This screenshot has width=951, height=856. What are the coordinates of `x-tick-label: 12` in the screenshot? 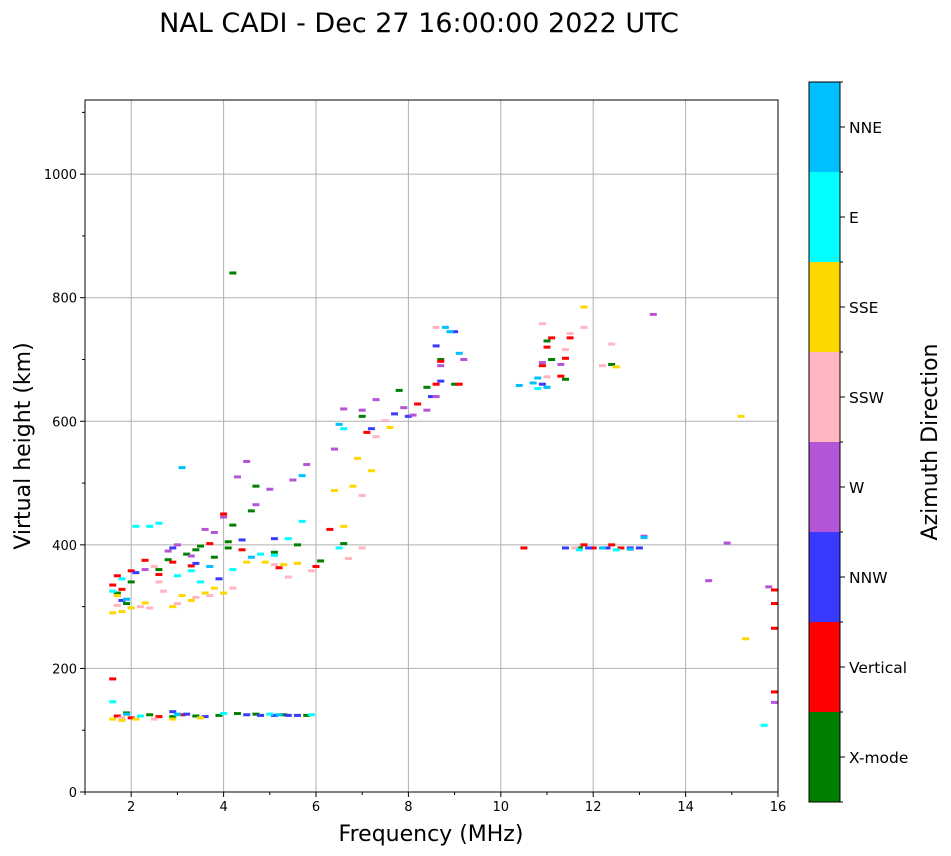 It's located at (593, 807).